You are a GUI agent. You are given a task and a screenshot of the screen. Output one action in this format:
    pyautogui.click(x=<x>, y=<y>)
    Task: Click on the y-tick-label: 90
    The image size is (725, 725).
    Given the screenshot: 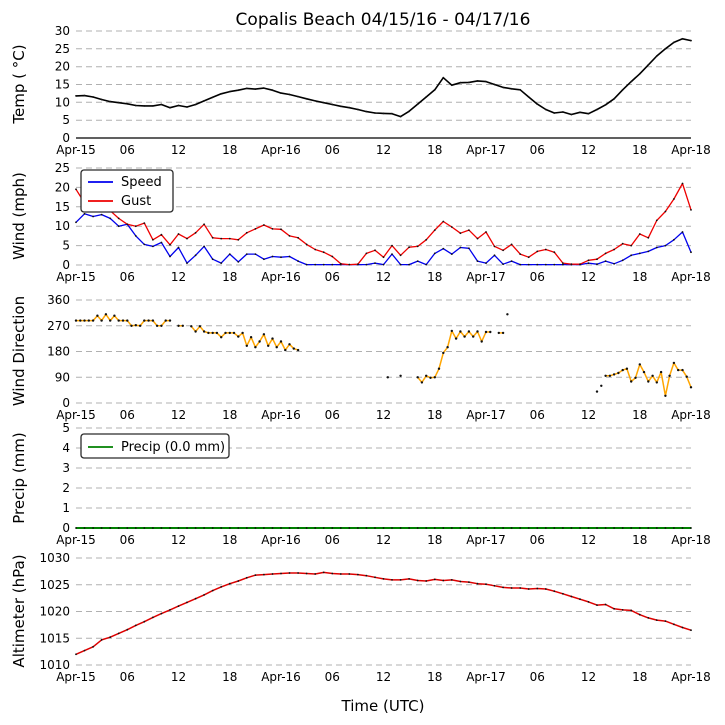 What is the action you would take?
    pyautogui.click(x=62, y=377)
    